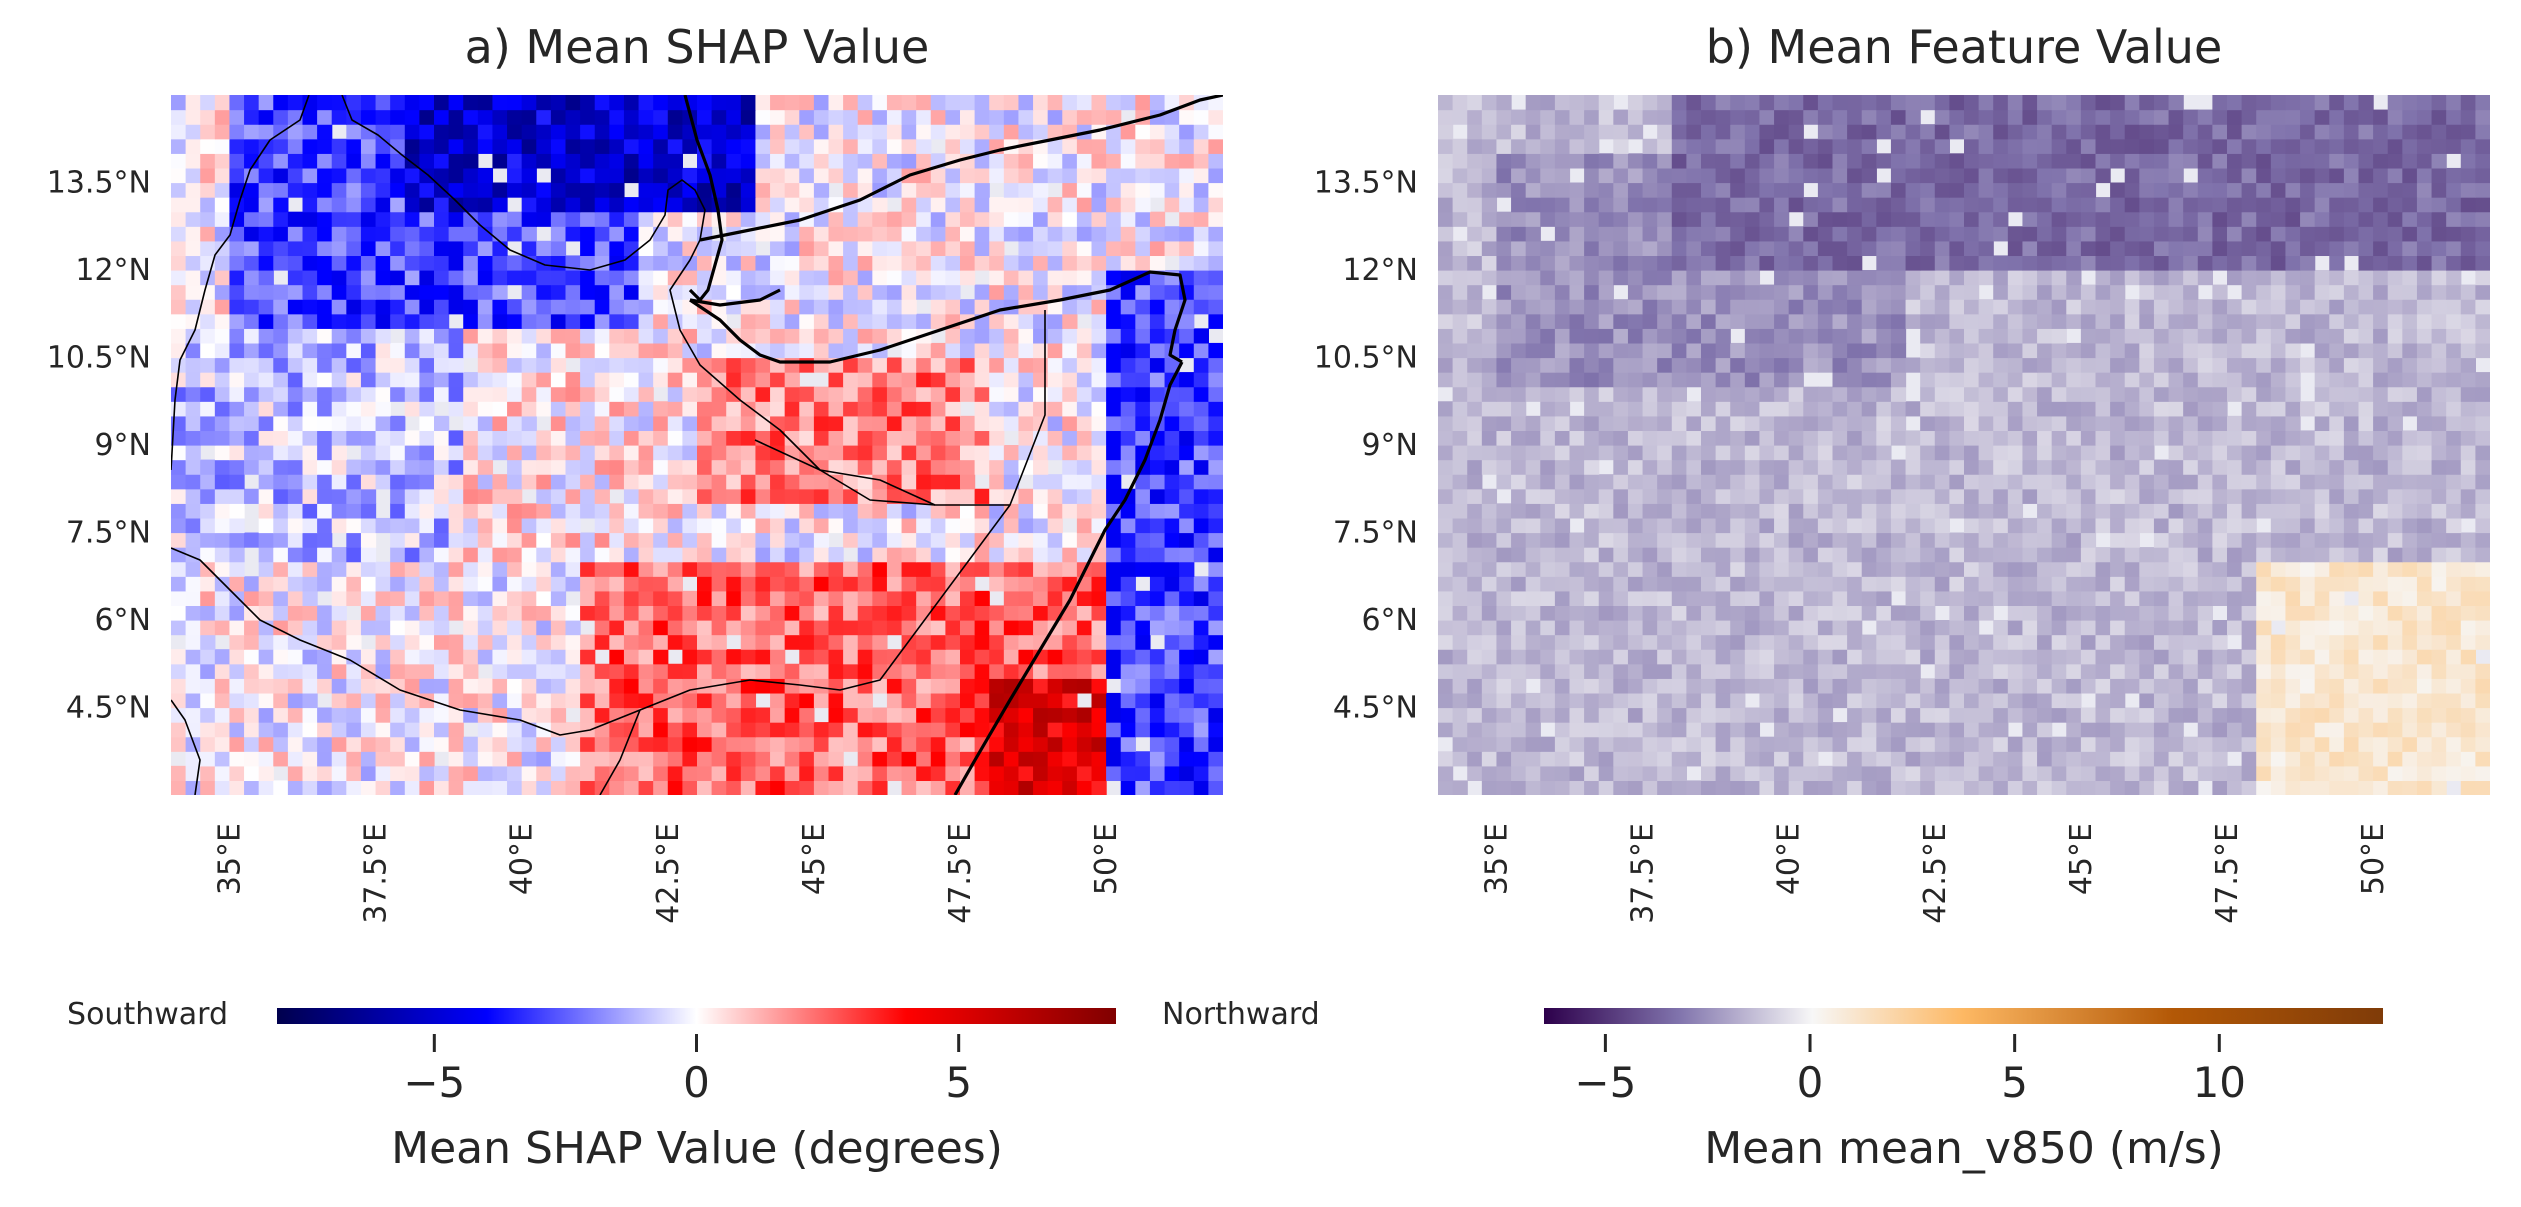 The width and height of the screenshot is (2521, 1207). What do you see at coordinates (122, 445) in the screenshot?
I see `y-tick-label: 9°N` at bounding box center [122, 445].